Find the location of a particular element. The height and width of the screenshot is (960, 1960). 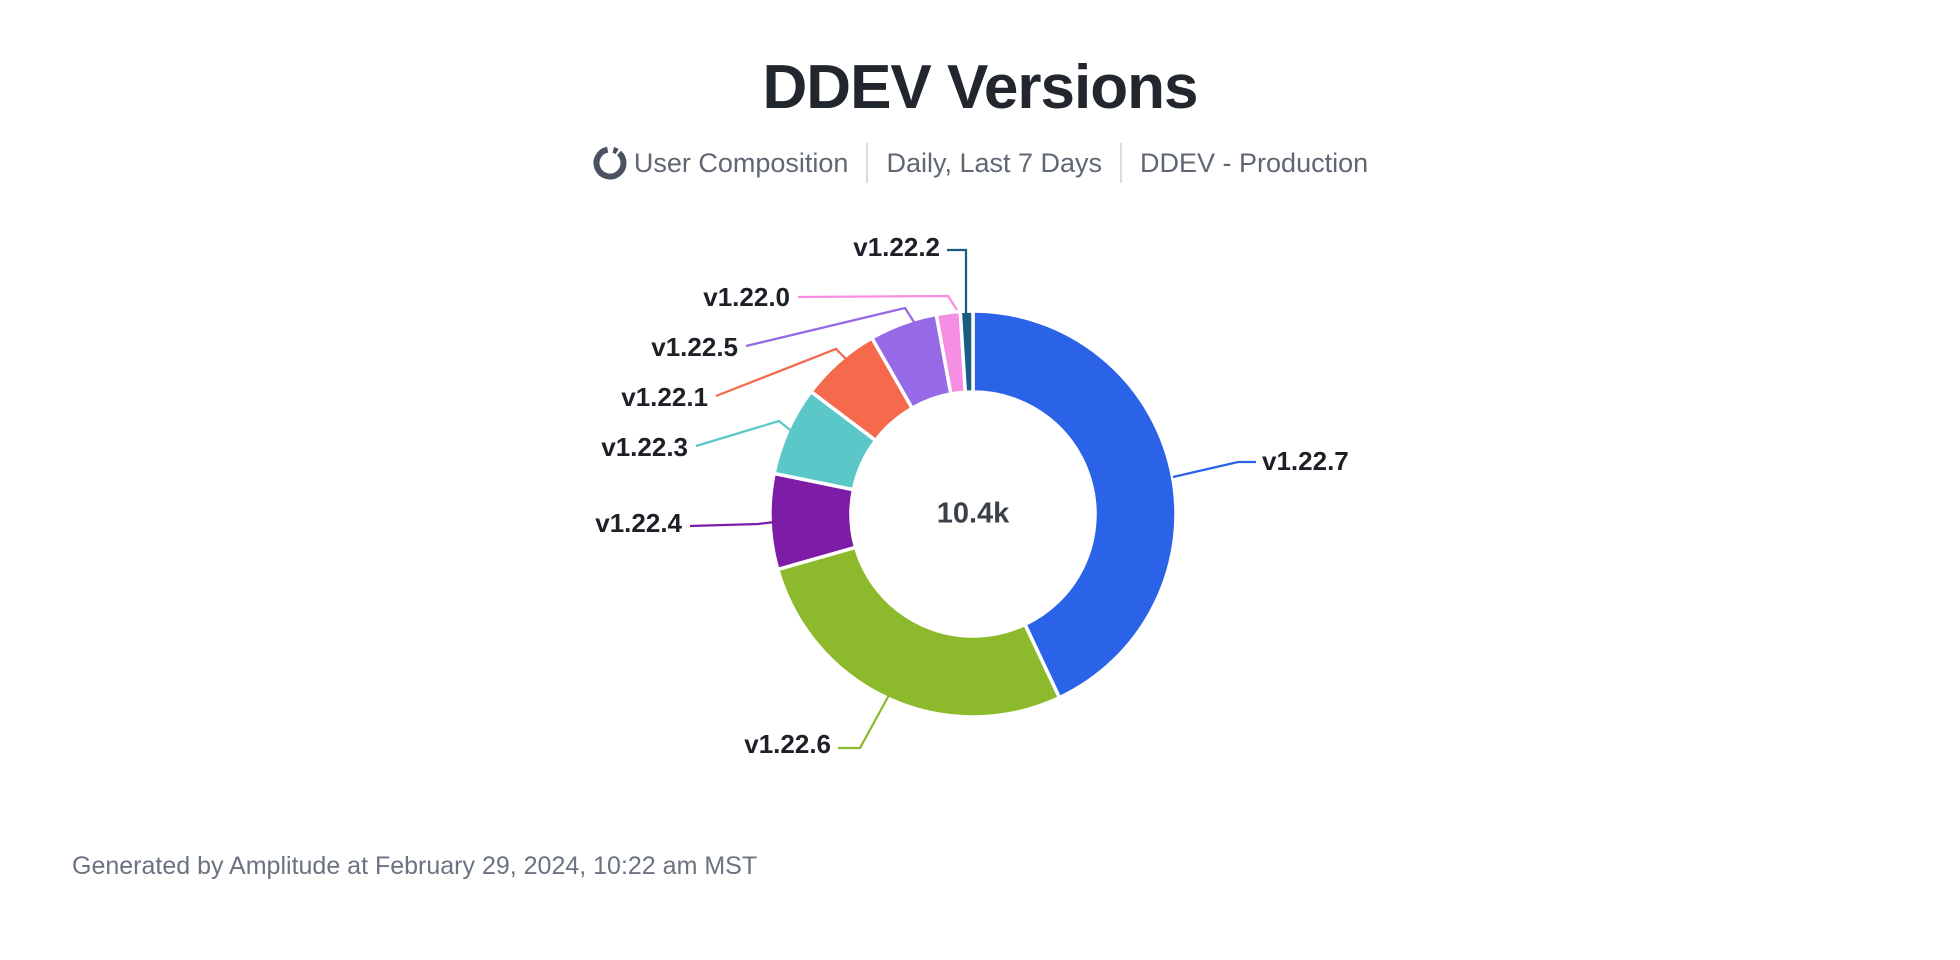

donut-slice-v1.22.6 is located at coordinates (918, 632).